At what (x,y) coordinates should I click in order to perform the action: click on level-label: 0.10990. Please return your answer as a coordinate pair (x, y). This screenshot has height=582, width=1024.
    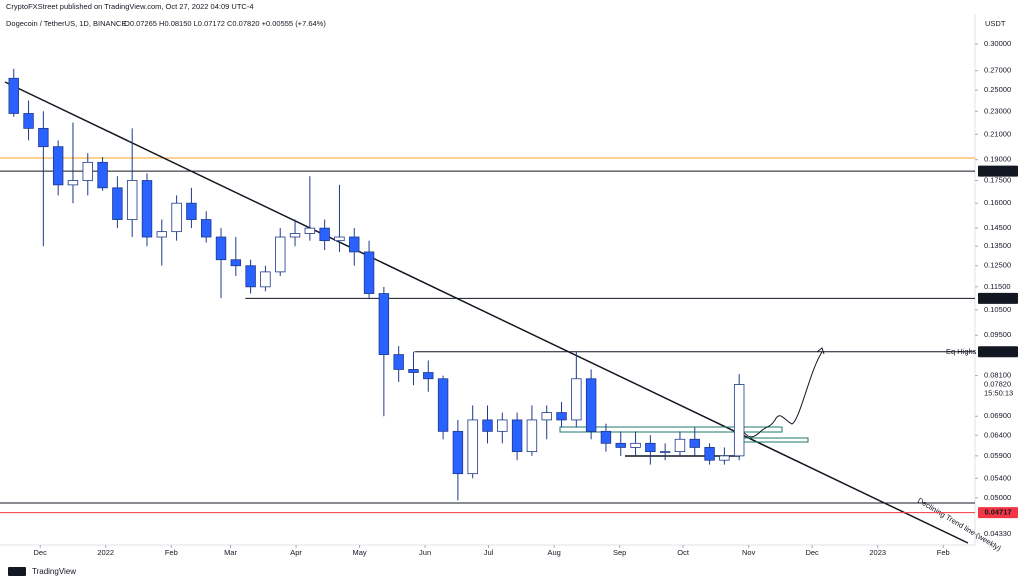
    Looking at the image, I should click on (997, 297).